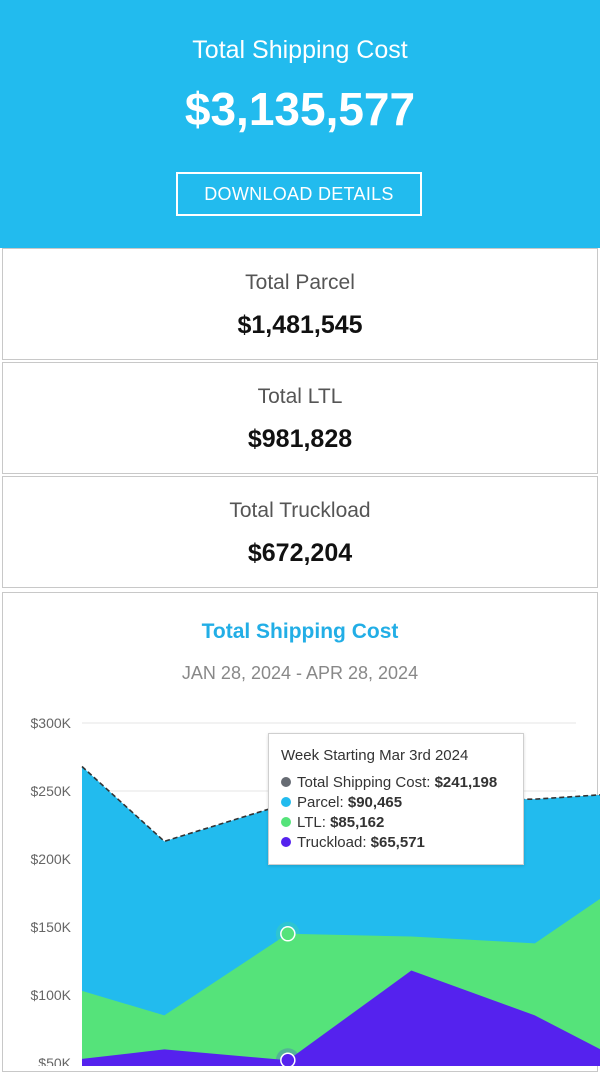 The width and height of the screenshot is (600, 1072). Describe the element at coordinates (299, 194) in the screenshot. I see `download-details-button: DOWNLOAD DETAILS` at that location.